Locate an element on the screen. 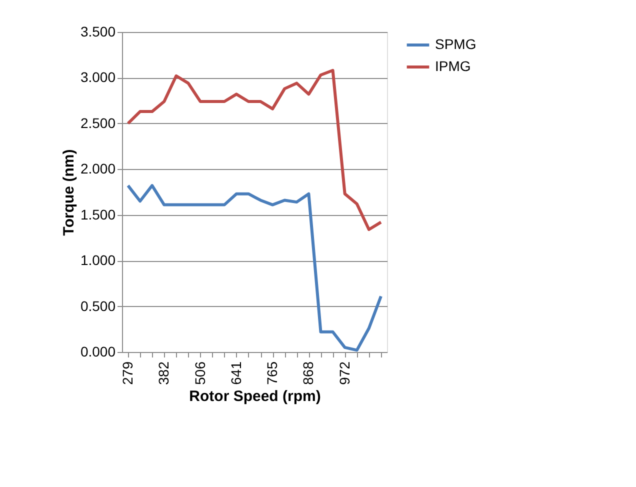 The image size is (636, 487). x-tick-label: 506 is located at coordinates (200, 373).